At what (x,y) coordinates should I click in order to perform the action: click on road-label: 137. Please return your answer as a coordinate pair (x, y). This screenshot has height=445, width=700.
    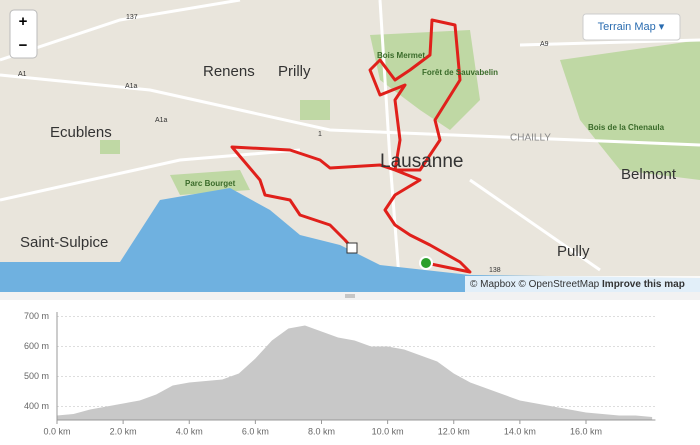
    Looking at the image, I should click on (132, 17).